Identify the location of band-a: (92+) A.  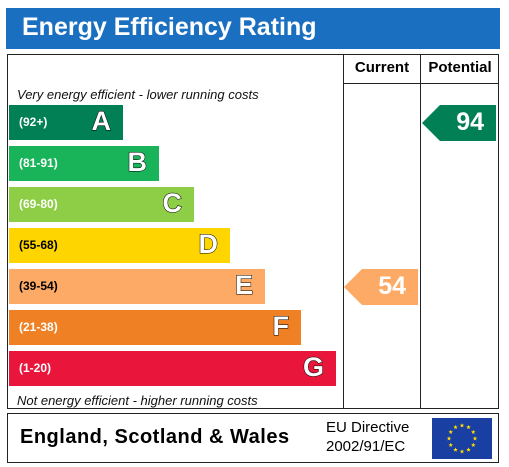
(66, 122).